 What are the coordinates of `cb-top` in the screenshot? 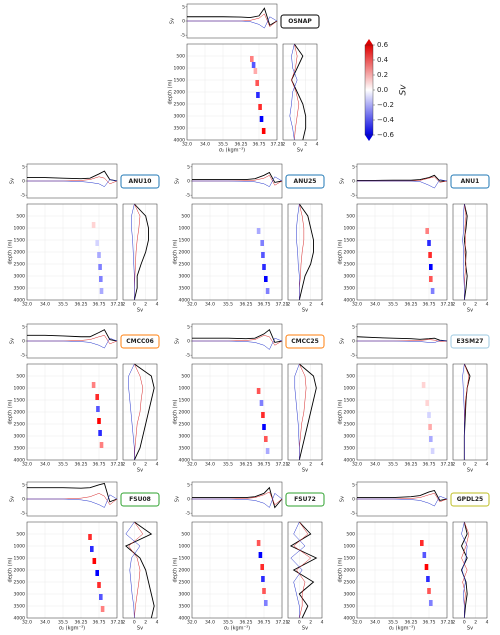 It's located at (369, 42).